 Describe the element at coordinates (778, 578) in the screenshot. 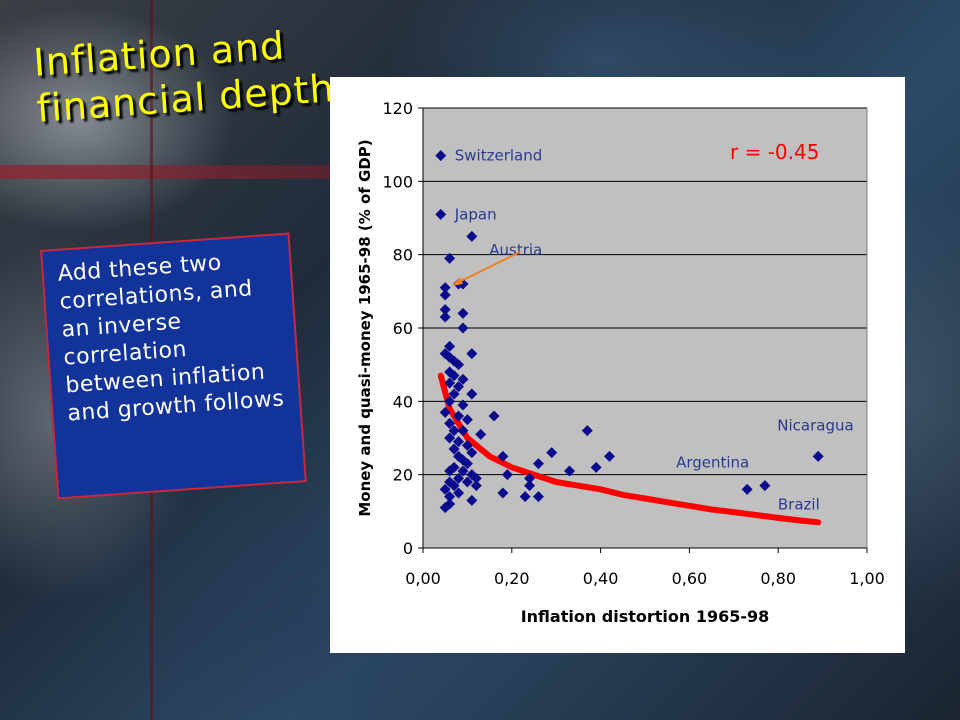

I see `x-tick-label: 0,80` at that location.